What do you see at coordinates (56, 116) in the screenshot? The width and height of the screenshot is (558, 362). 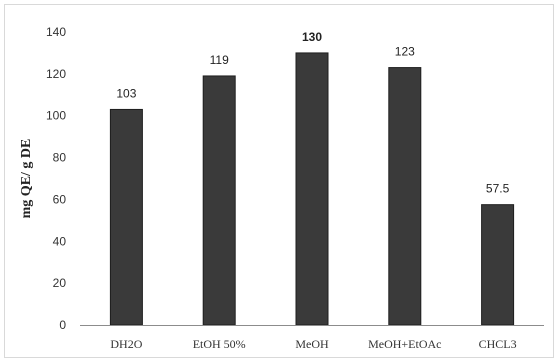 I see `y-tick-label-5: 100` at bounding box center [56, 116].